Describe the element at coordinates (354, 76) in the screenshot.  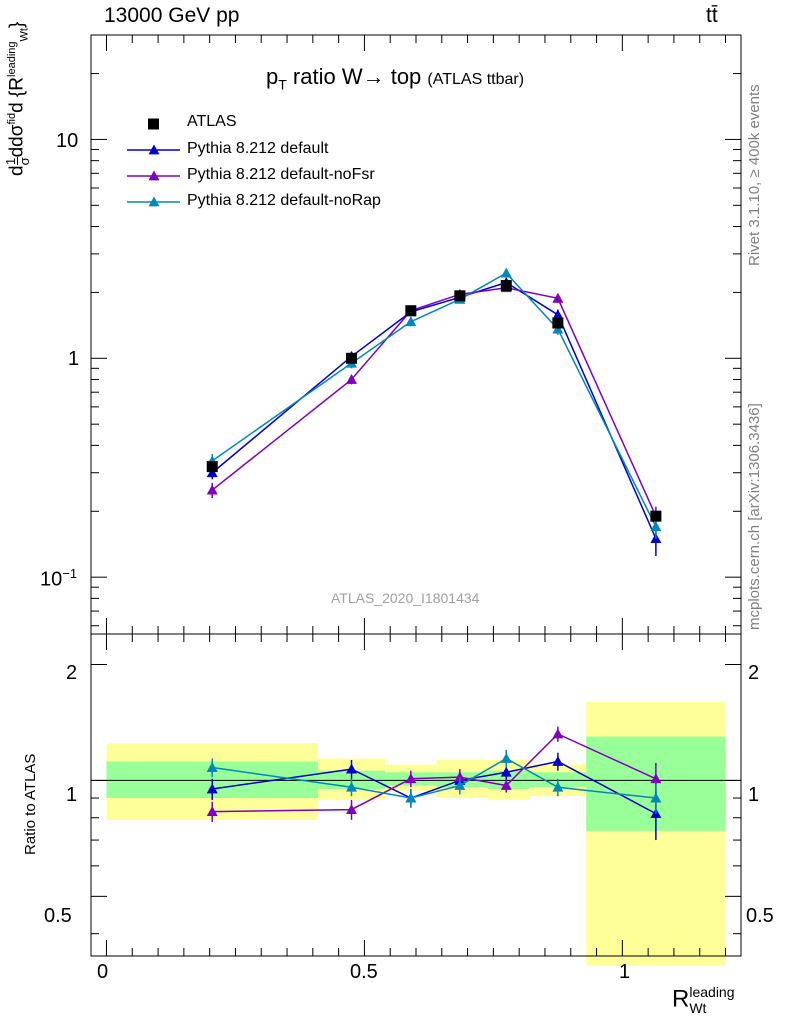
I see `title-rest: ratio W→ top` at that location.